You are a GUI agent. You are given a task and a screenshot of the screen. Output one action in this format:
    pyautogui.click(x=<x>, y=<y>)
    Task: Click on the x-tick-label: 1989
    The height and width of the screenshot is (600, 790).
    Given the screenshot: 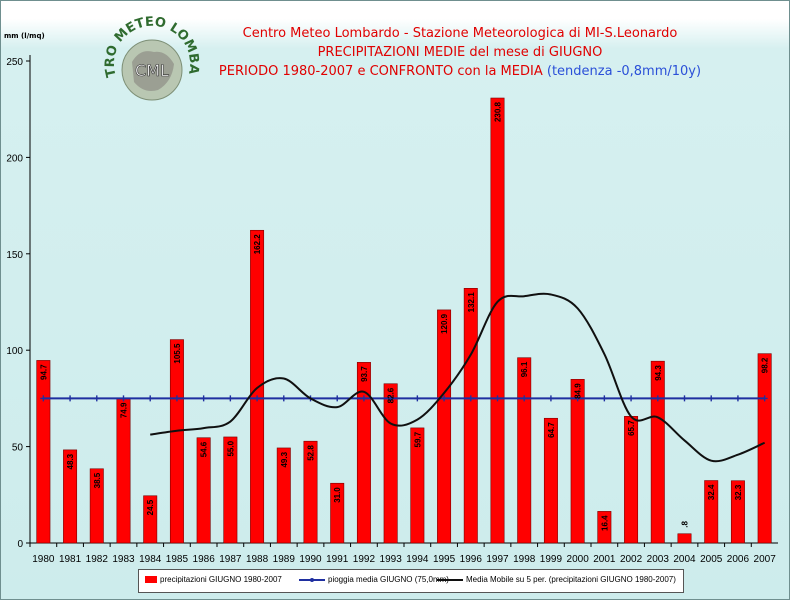 What is the action you would take?
    pyautogui.click(x=284, y=559)
    